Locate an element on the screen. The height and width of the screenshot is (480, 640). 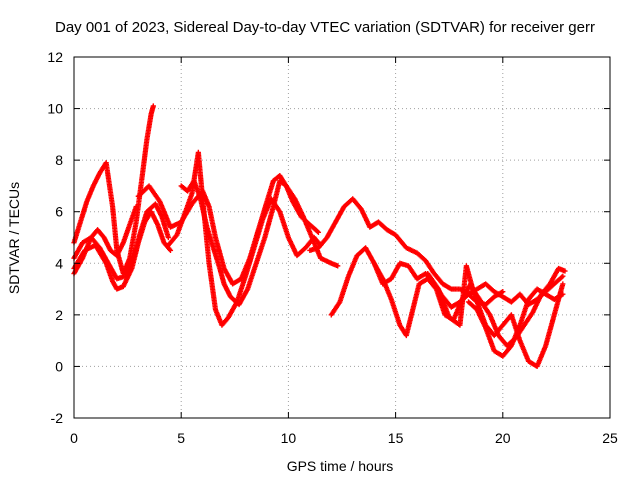
x-tick-label: 25 is located at coordinates (610, 438).